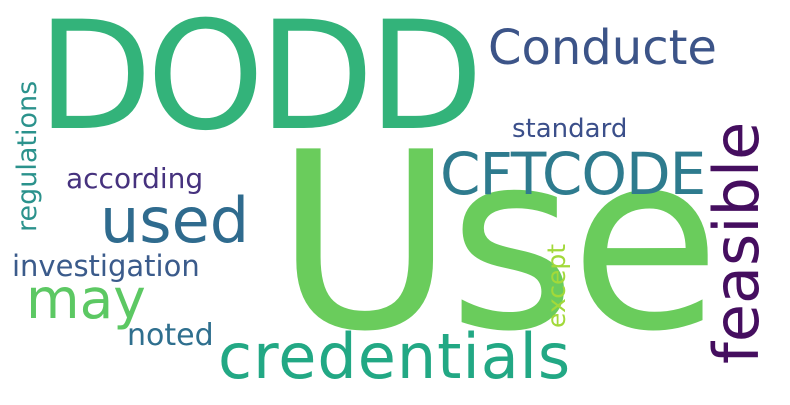 The width and height of the screenshot is (790, 405). I want to click on word-used: used, so click(175, 220).